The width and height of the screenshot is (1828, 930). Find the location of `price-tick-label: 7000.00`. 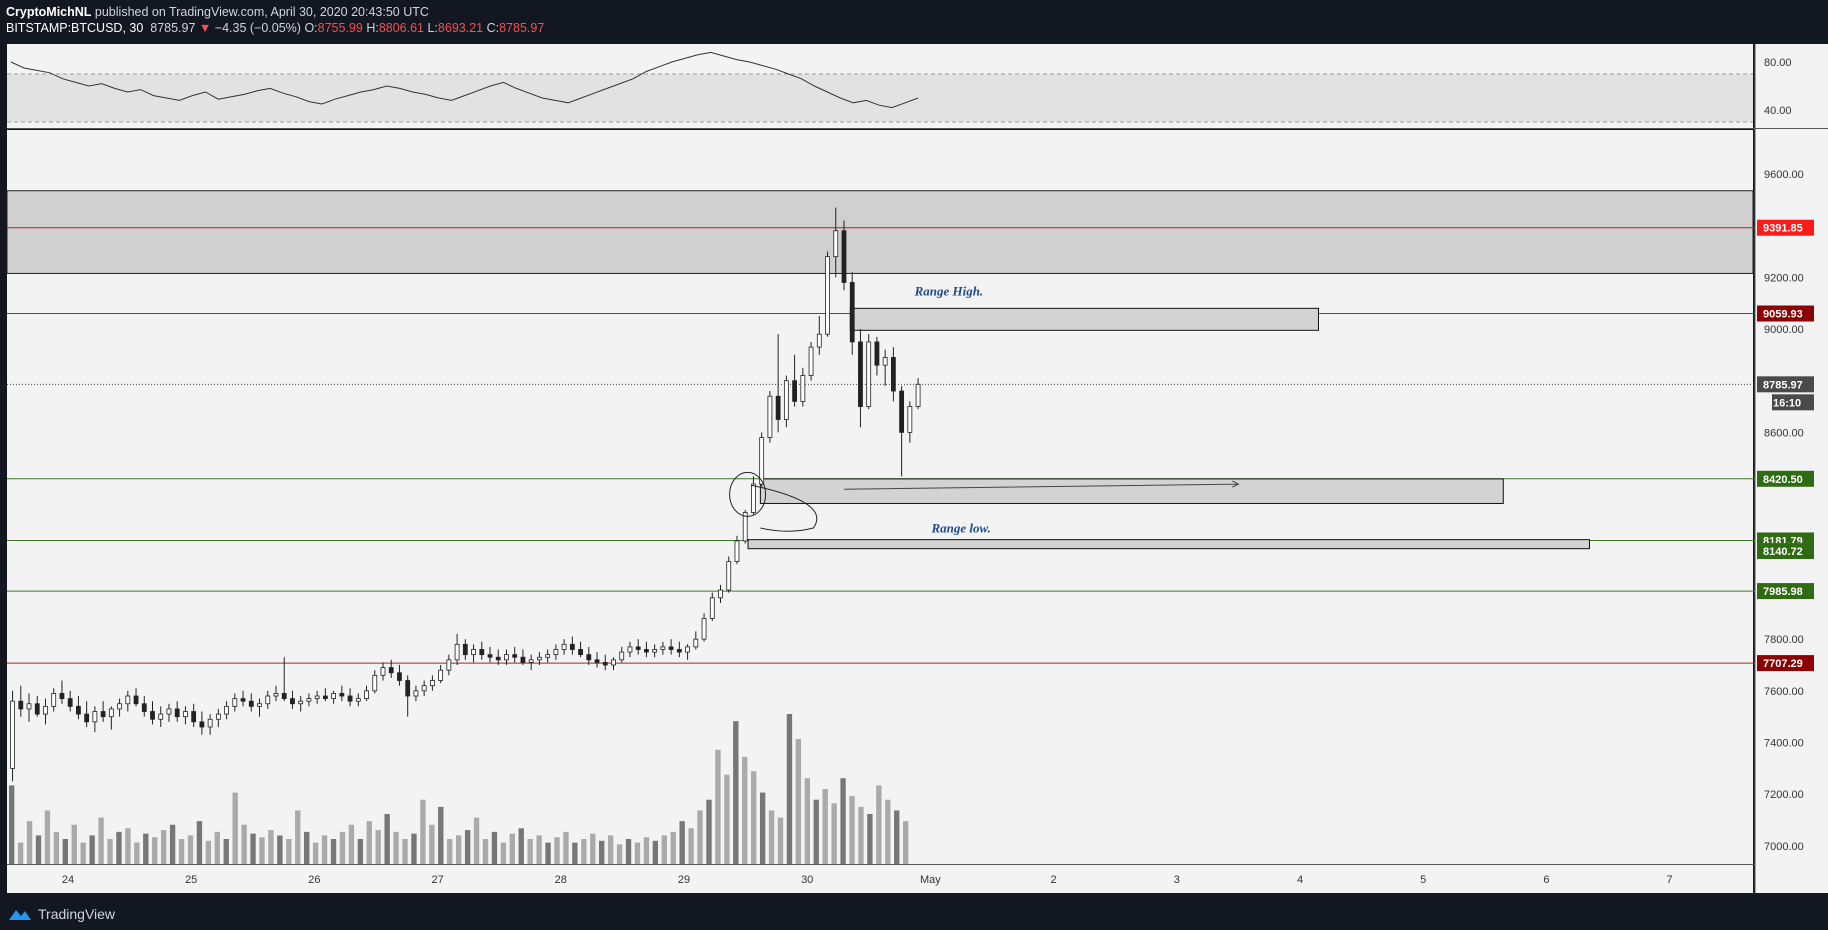

price-tick-label: 7000.00 is located at coordinates (1784, 847).